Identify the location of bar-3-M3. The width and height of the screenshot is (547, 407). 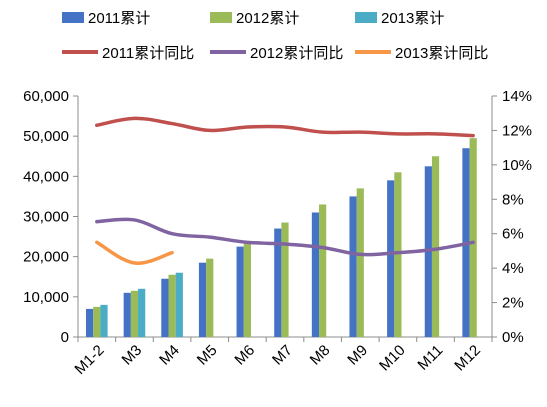
(141, 313).